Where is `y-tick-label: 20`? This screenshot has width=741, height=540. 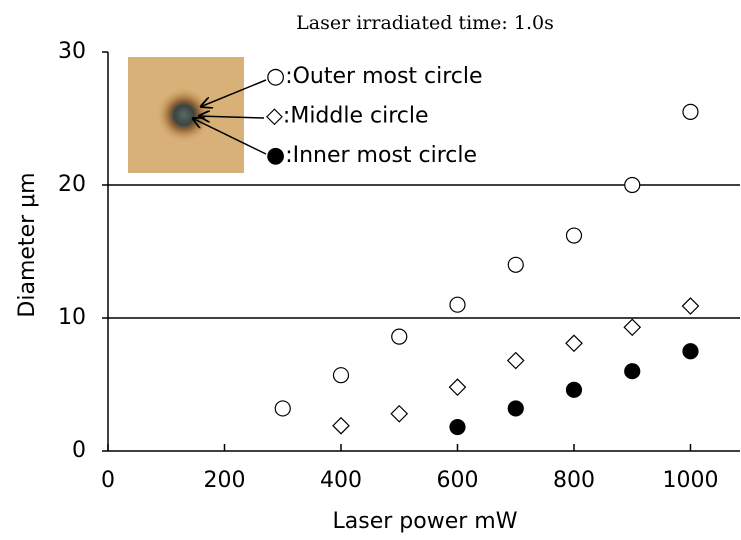
y-tick-label: 20 is located at coordinates (72, 184).